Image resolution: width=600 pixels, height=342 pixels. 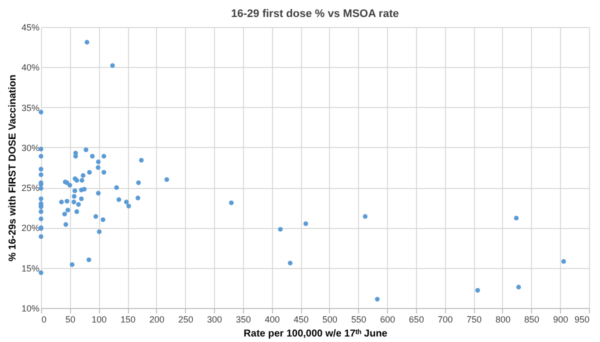 I want to click on x-tick-label: 950, so click(x=582, y=319).